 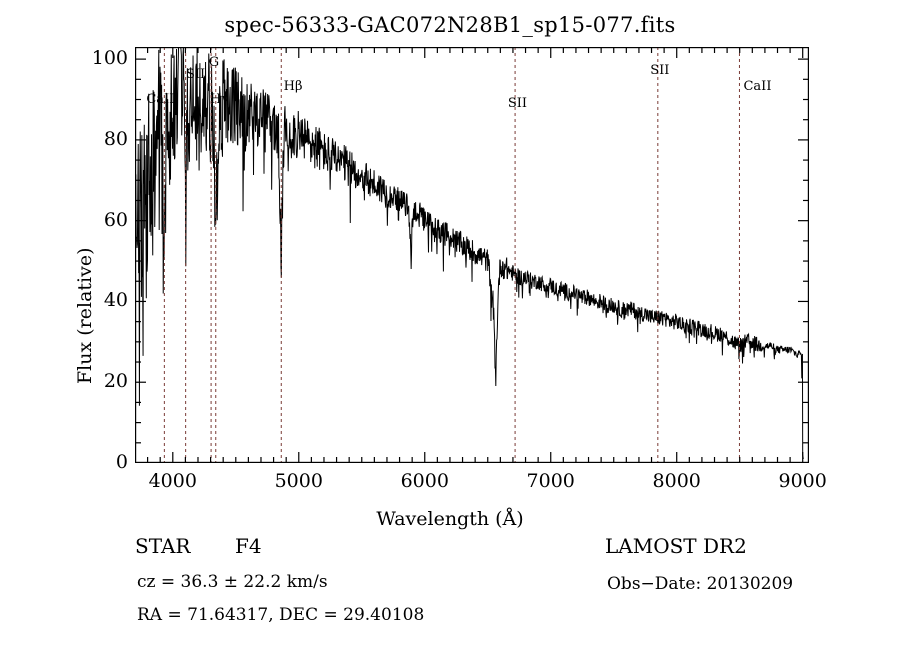 I want to click on x-tick-label: 6000, so click(x=424, y=481).